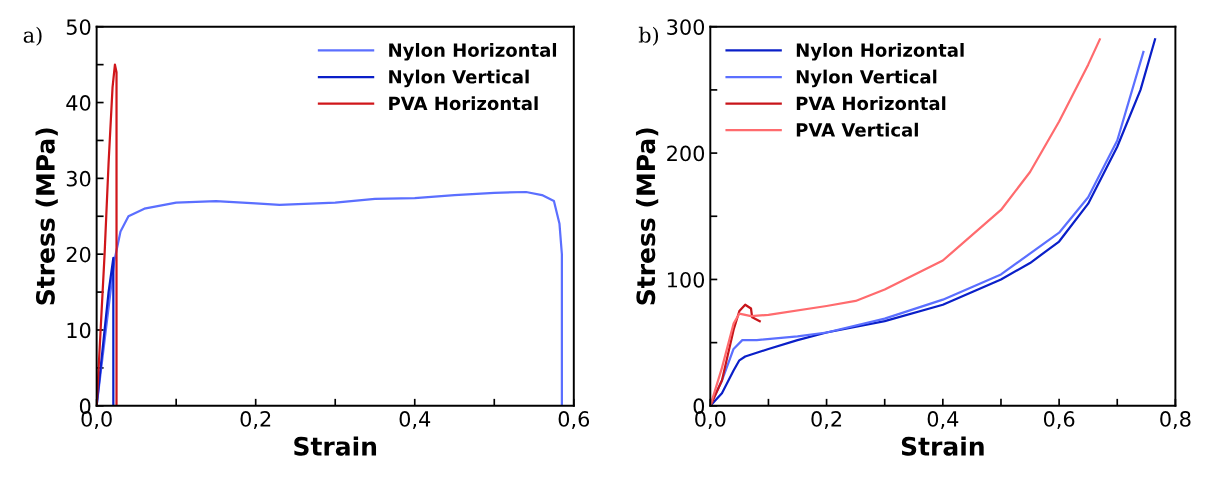 The image size is (1208, 486). What do you see at coordinates (78, 27) in the screenshot?
I see `y-tick-label: 50` at bounding box center [78, 27].